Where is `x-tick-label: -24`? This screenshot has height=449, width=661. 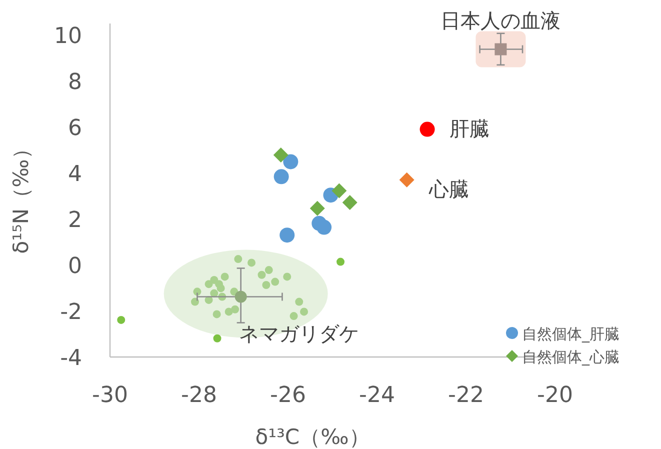 x-tick-label: -24 is located at coordinates (377, 395).